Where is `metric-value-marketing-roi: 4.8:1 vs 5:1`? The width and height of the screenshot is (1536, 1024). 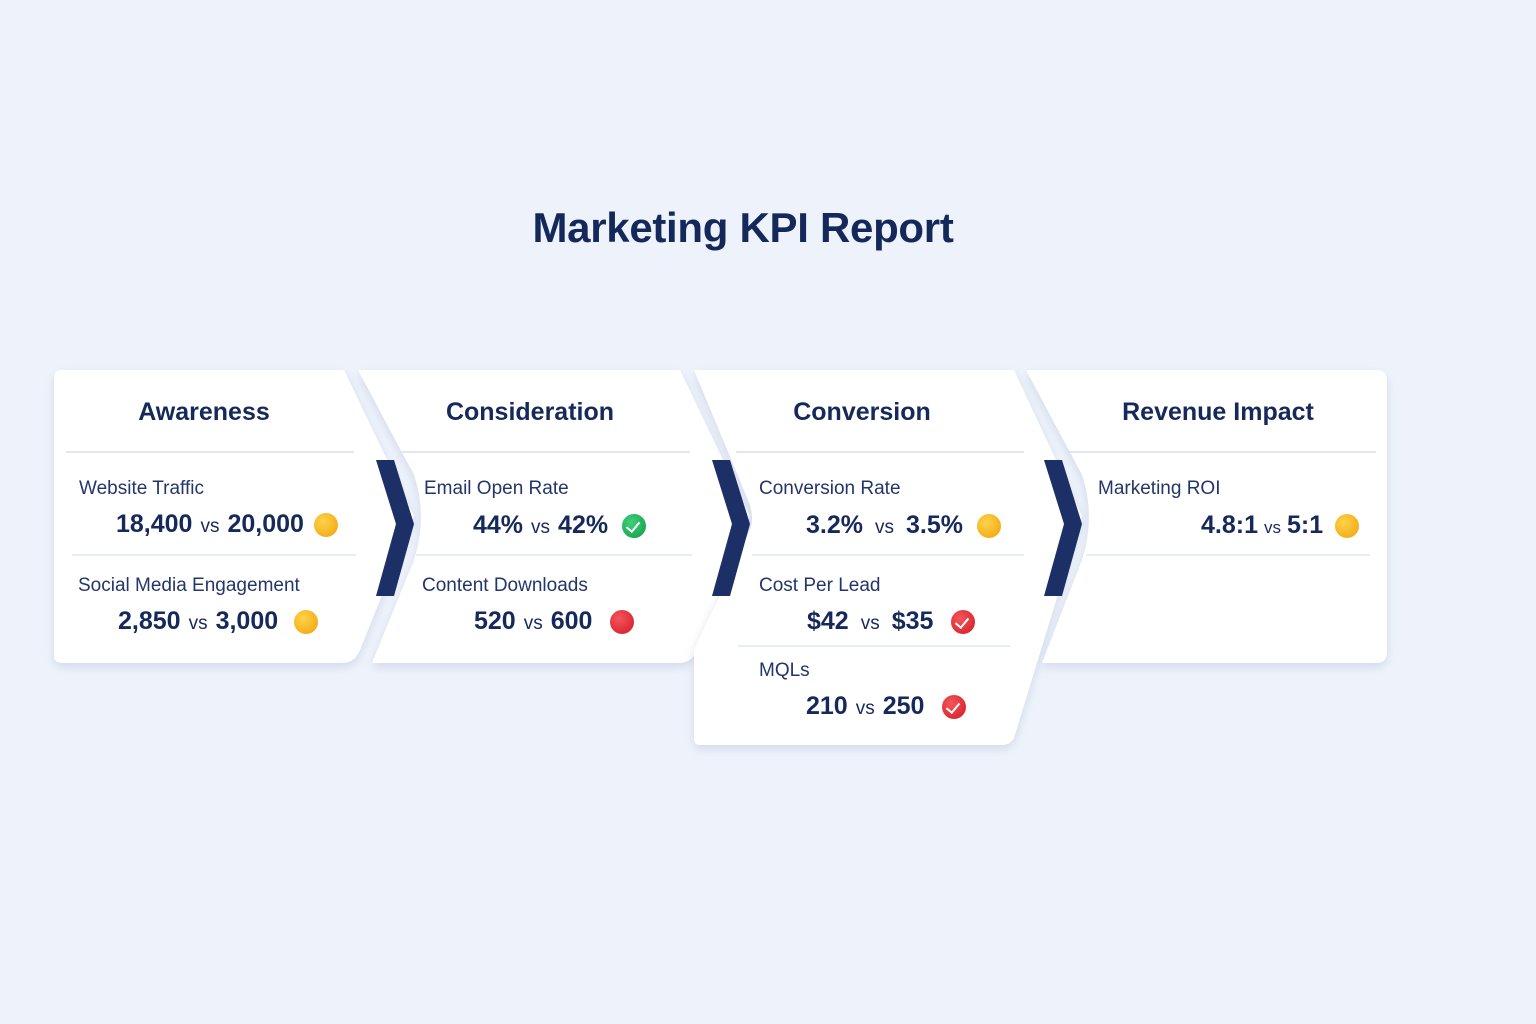
metric-value-marketing-roi: 4.8:1 vs 5:1 is located at coordinates (1280, 525).